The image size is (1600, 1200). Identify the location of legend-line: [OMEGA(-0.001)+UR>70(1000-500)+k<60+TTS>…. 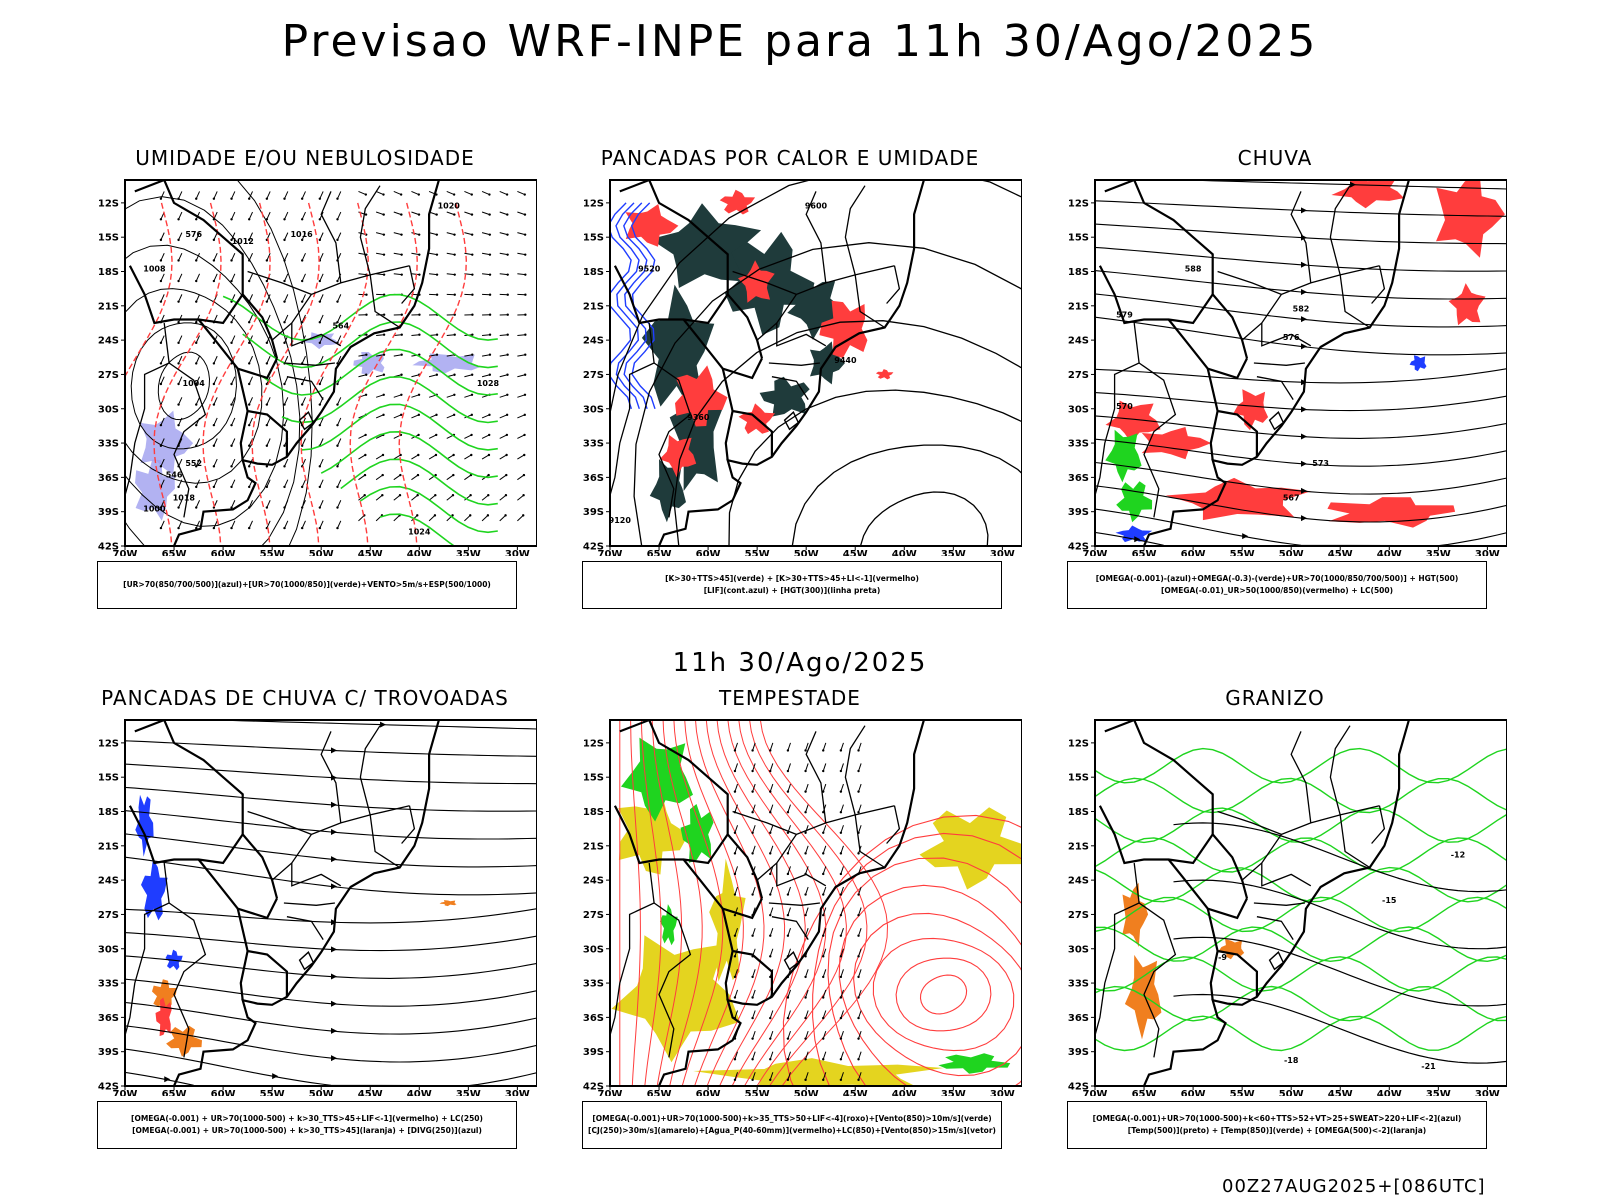
(1277, 1118).